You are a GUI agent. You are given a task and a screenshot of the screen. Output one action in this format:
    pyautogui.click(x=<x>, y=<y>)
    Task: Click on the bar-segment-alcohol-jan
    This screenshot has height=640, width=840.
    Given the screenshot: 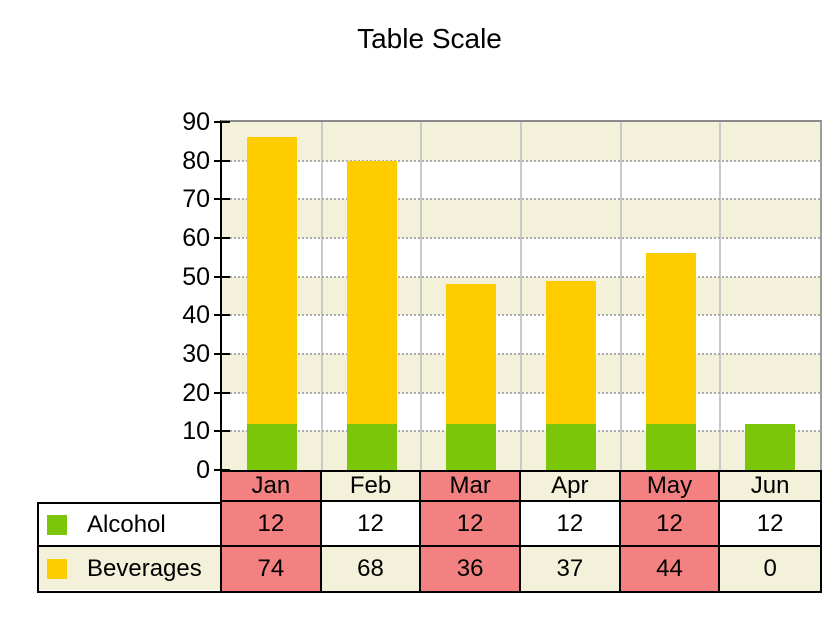 What is the action you would take?
    pyautogui.click(x=271, y=446)
    